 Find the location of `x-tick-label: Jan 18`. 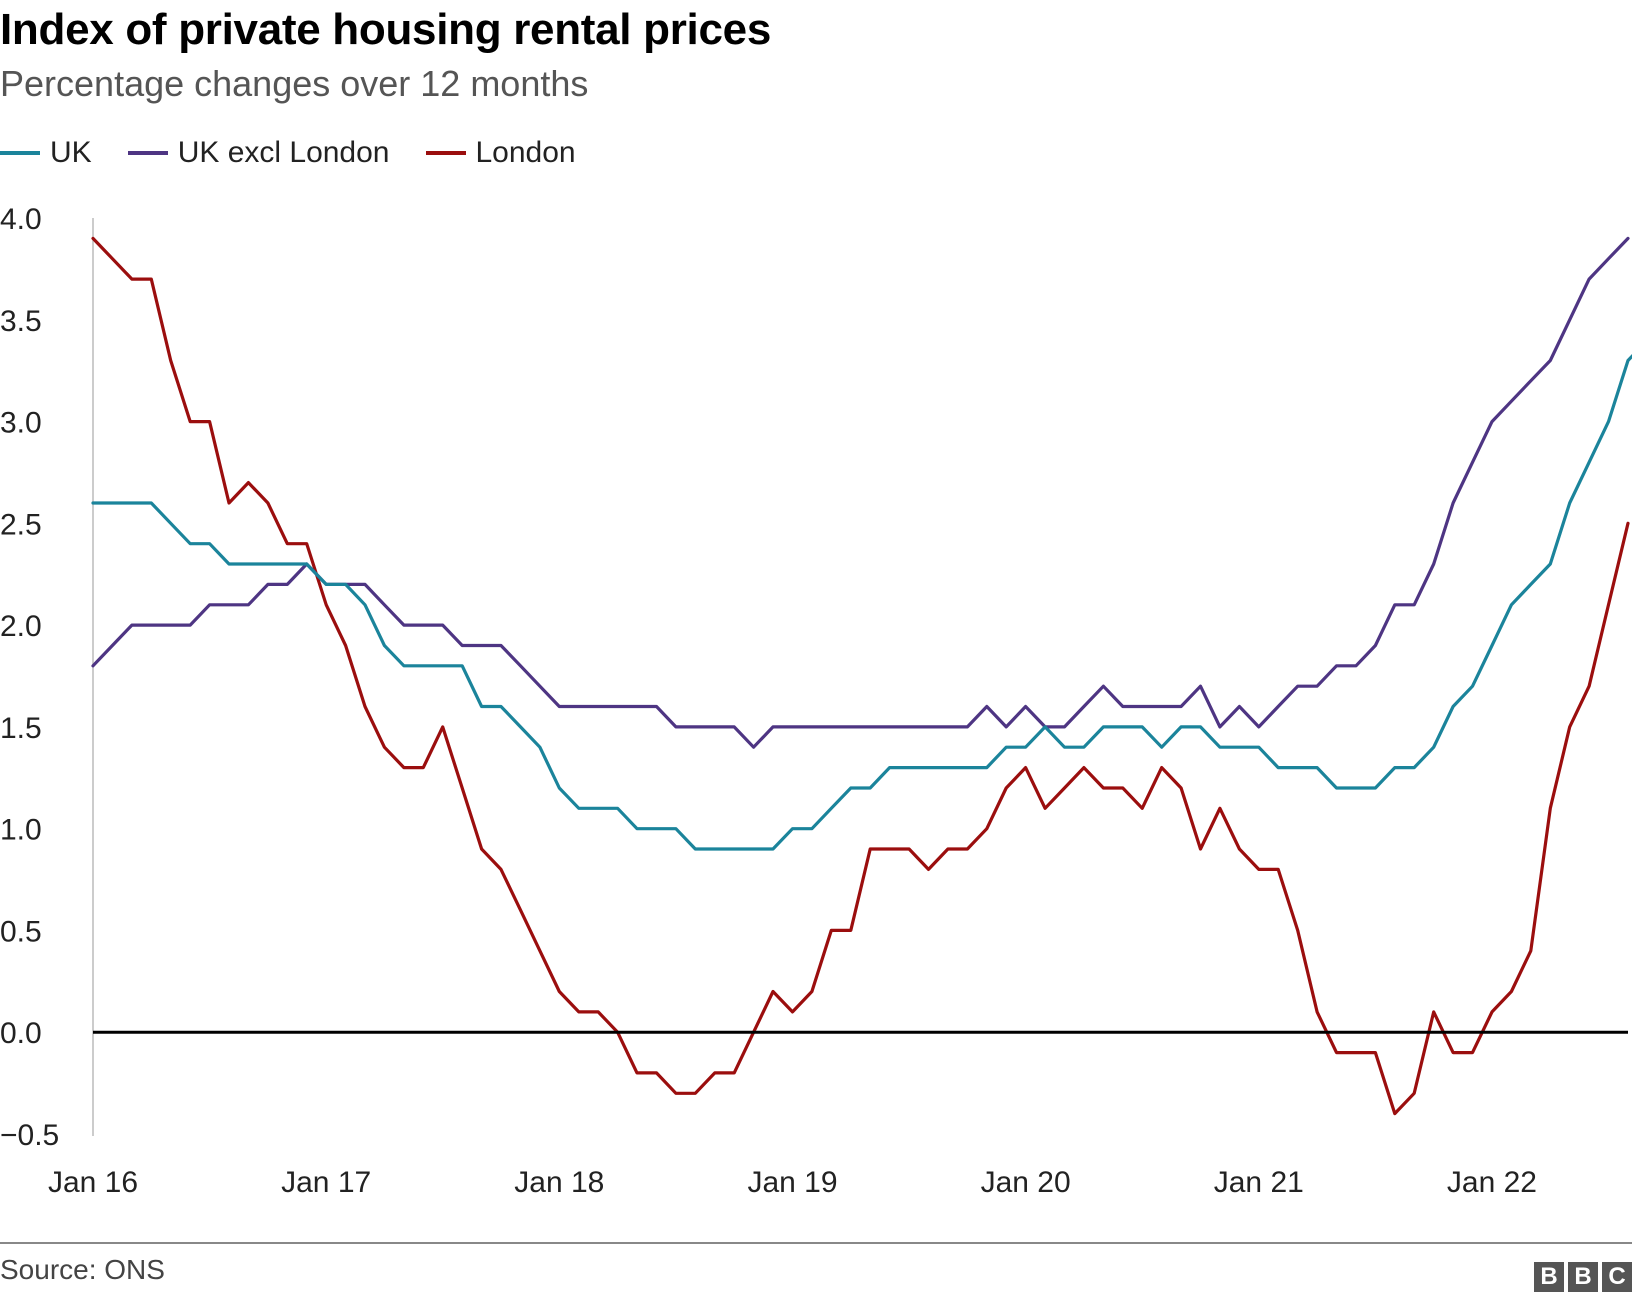

x-tick-label: Jan 18 is located at coordinates (559, 1182).